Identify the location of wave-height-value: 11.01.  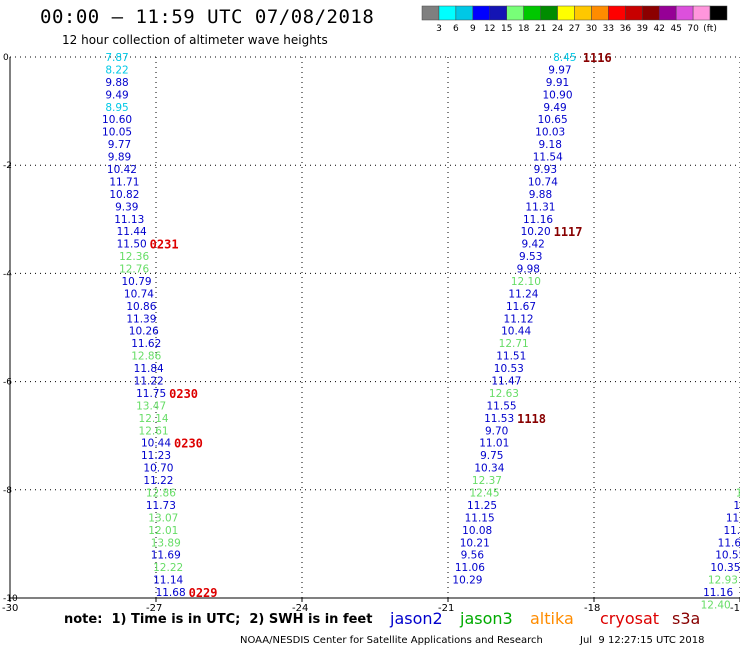
(494, 444).